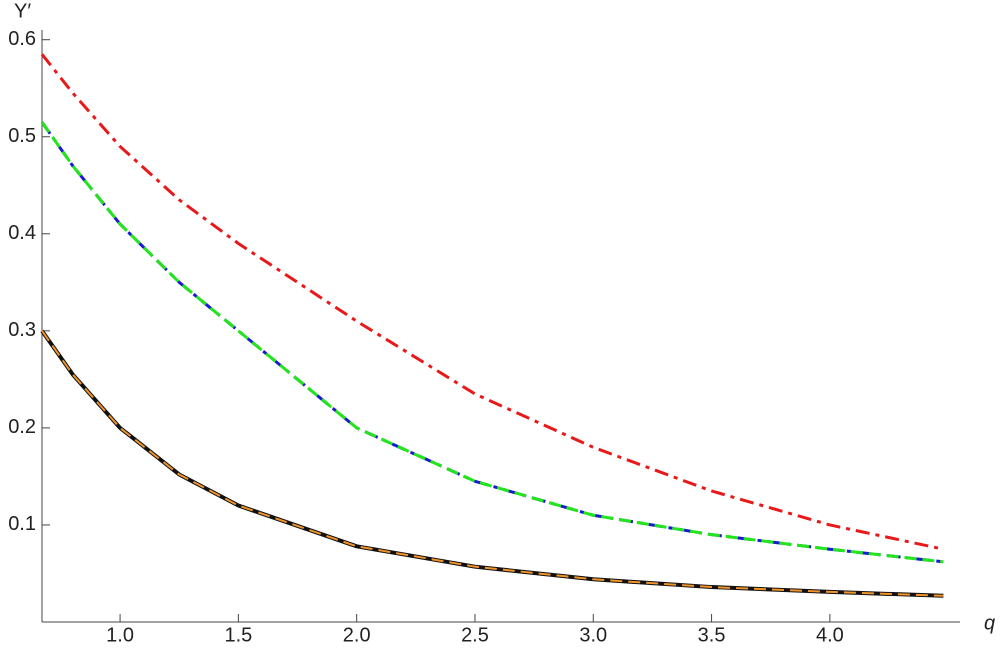 This screenshot has width=1000, height=653. Describe the element at coordinates (357, 635) in the screenshot. I see `x-tick-label: 2.0` at that location.